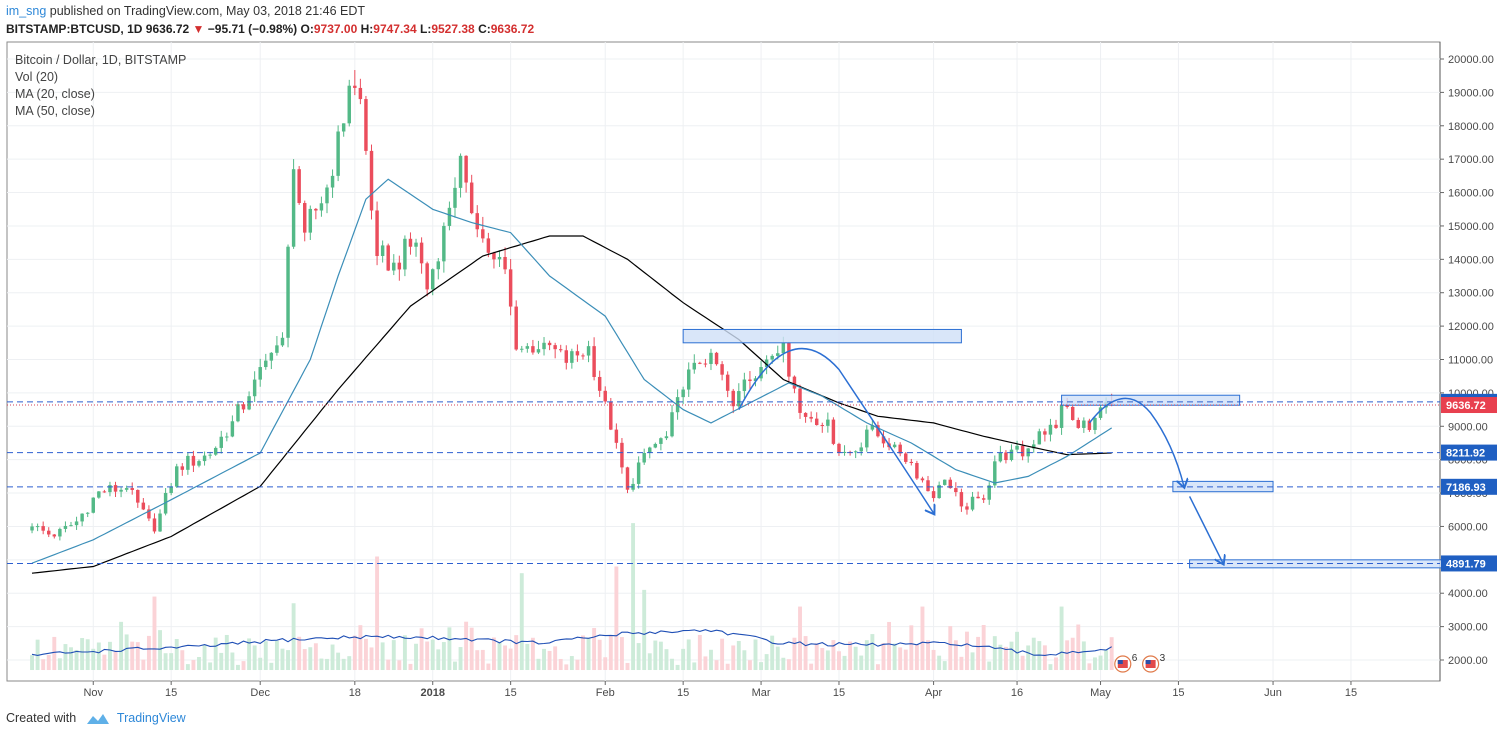 The height and width of the screenshot is (737, 1504). I want to click on event-badge: 3, so click(1154, 663).